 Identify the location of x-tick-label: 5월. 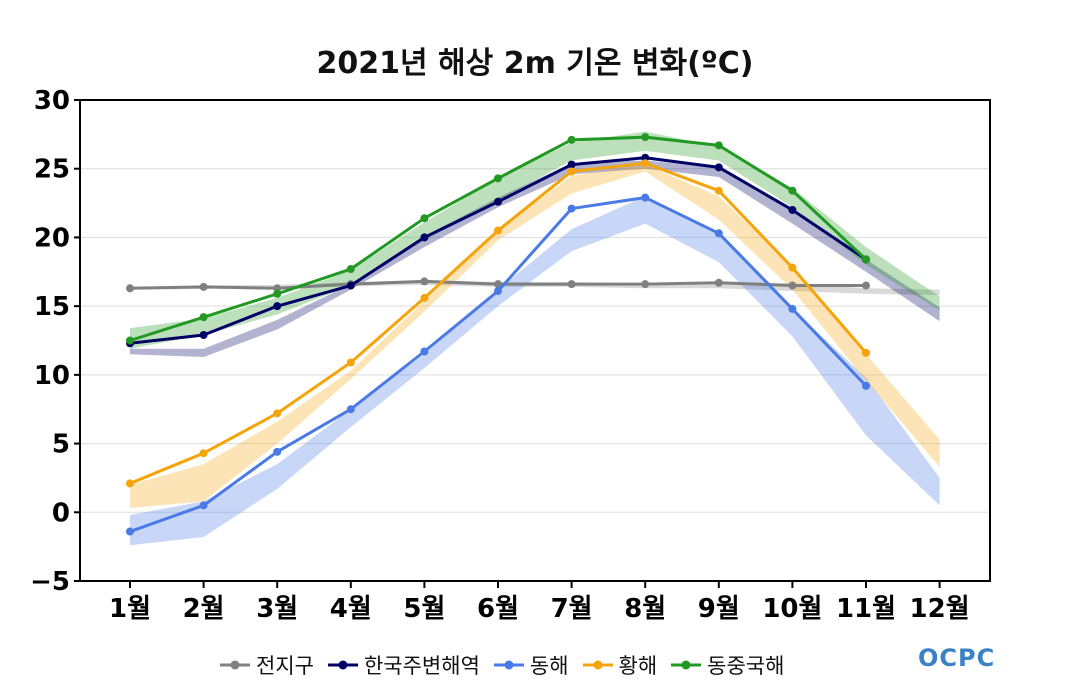
(424, 609).